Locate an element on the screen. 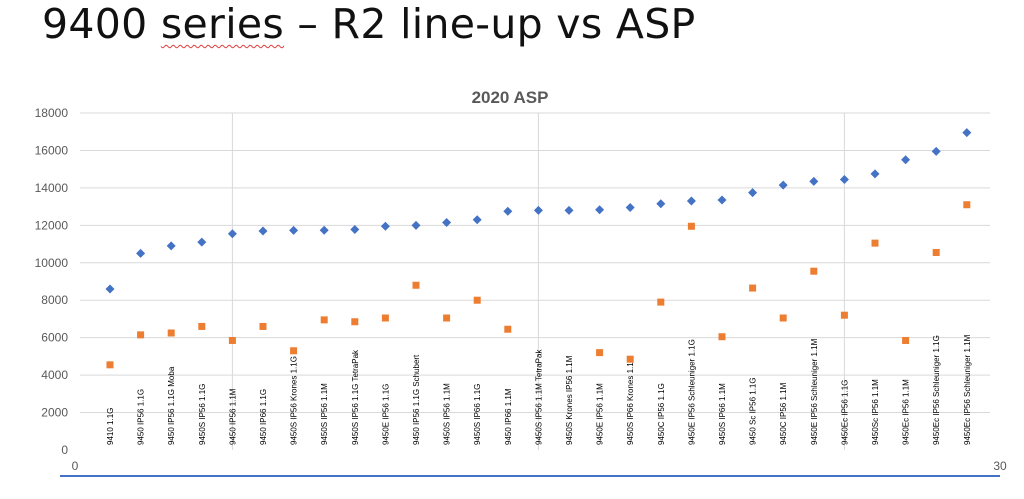  chart-title: 2020 ASP is located at coordinates (510, 97).